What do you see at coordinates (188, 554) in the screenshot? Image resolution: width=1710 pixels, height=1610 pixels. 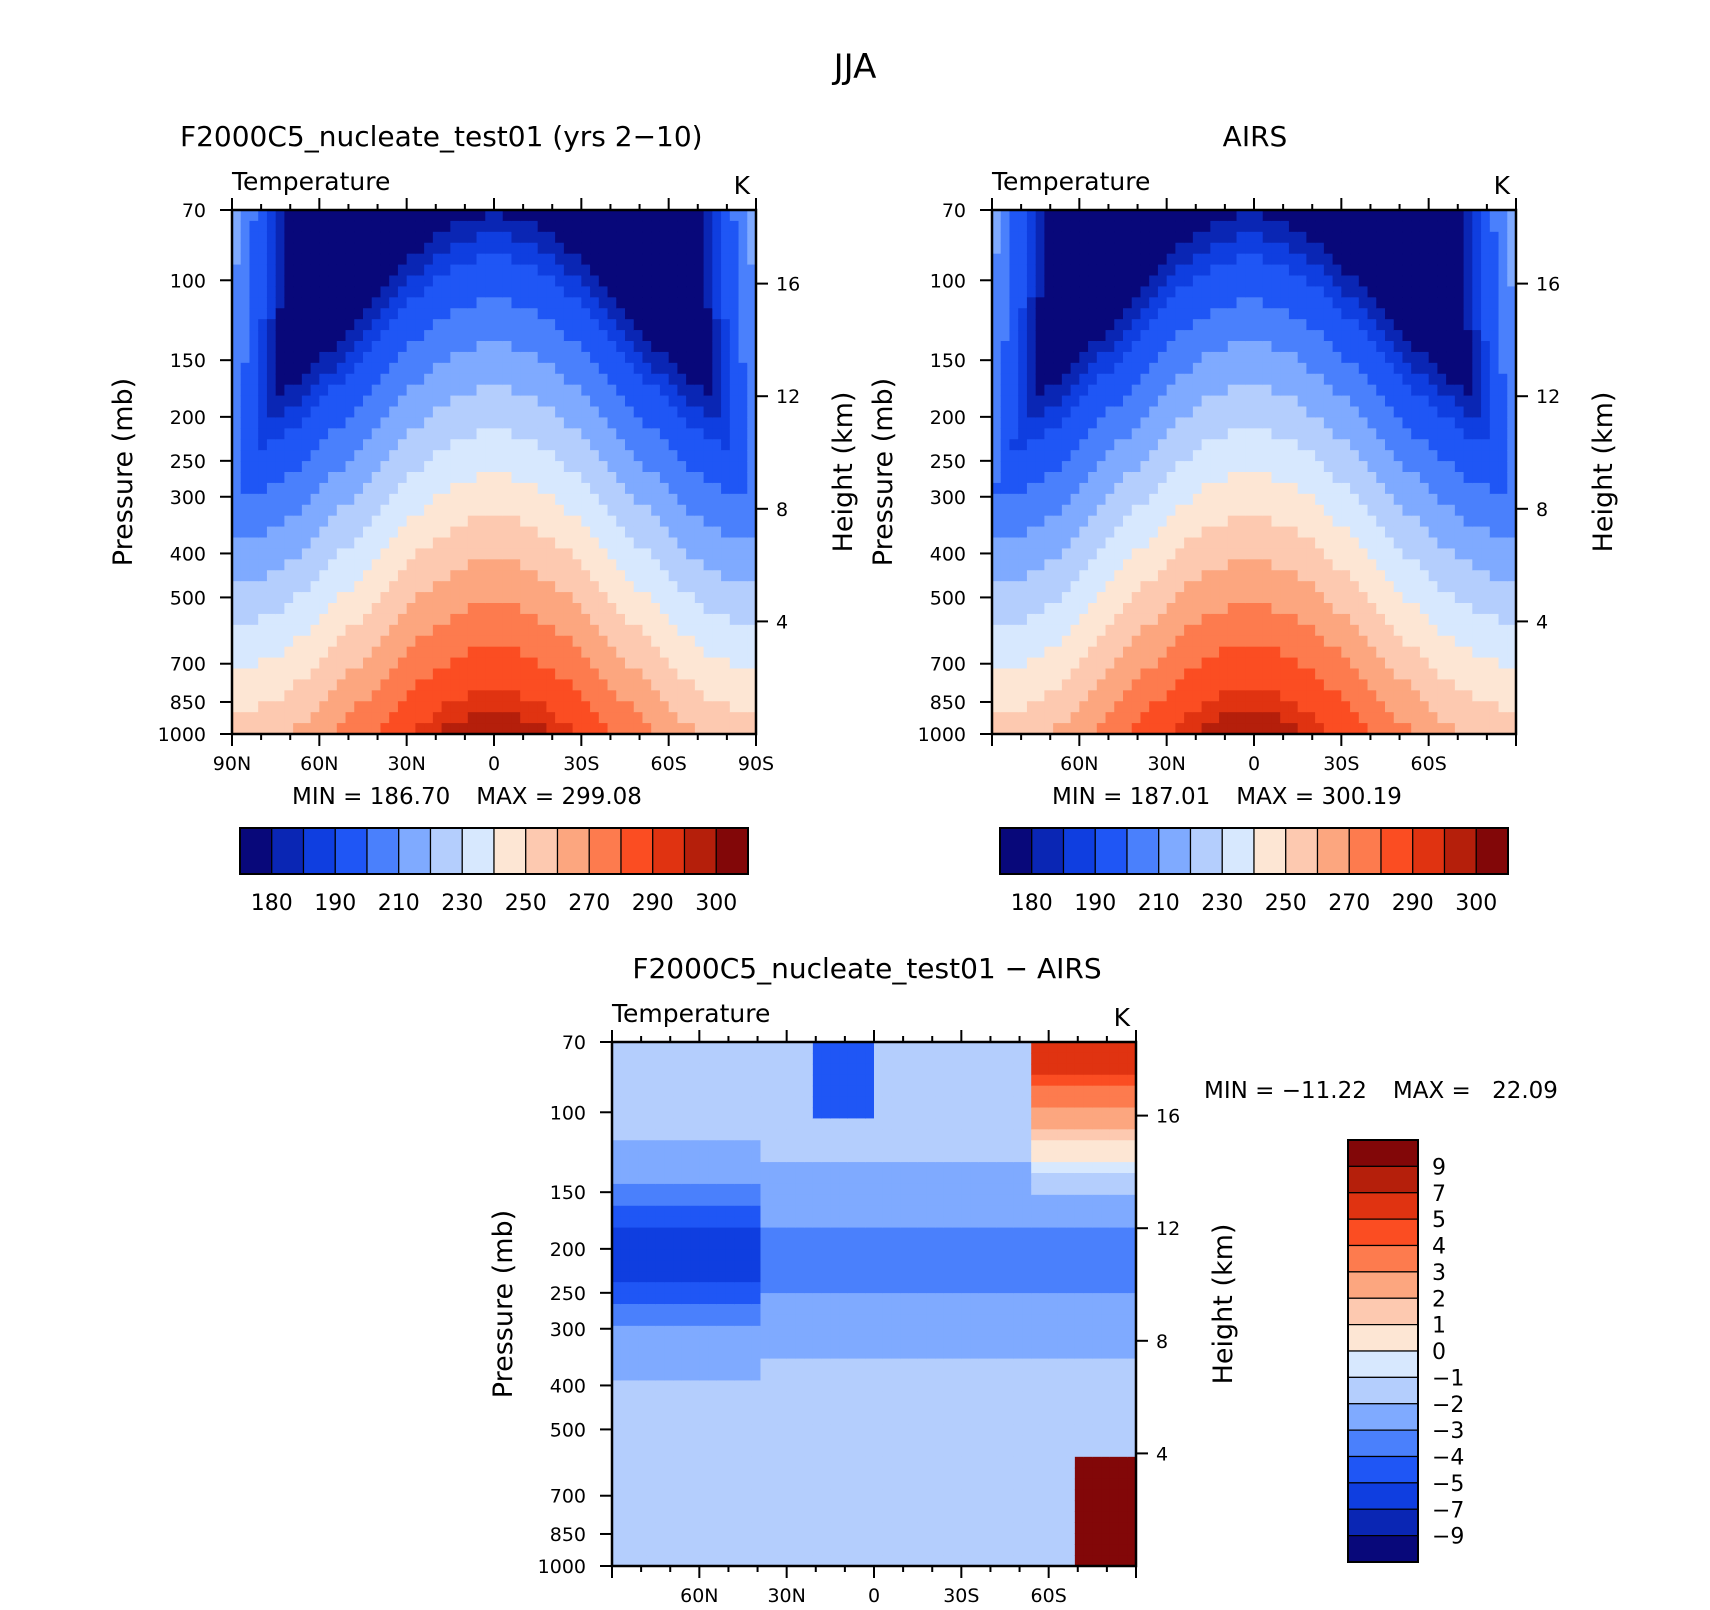 I see `y-tick-label: 400` at bounding box center [188, 554].